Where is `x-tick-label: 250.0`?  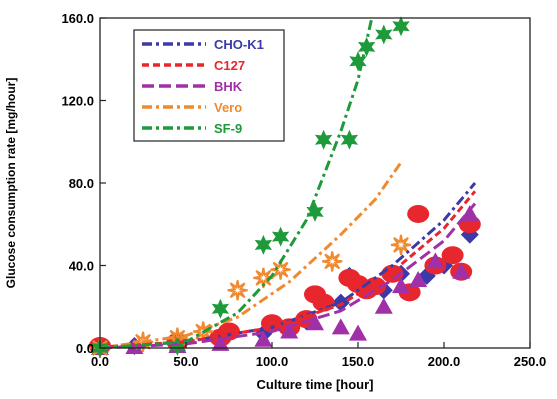
x-tick-label: 250.0 is located at coordinates (530, 361).